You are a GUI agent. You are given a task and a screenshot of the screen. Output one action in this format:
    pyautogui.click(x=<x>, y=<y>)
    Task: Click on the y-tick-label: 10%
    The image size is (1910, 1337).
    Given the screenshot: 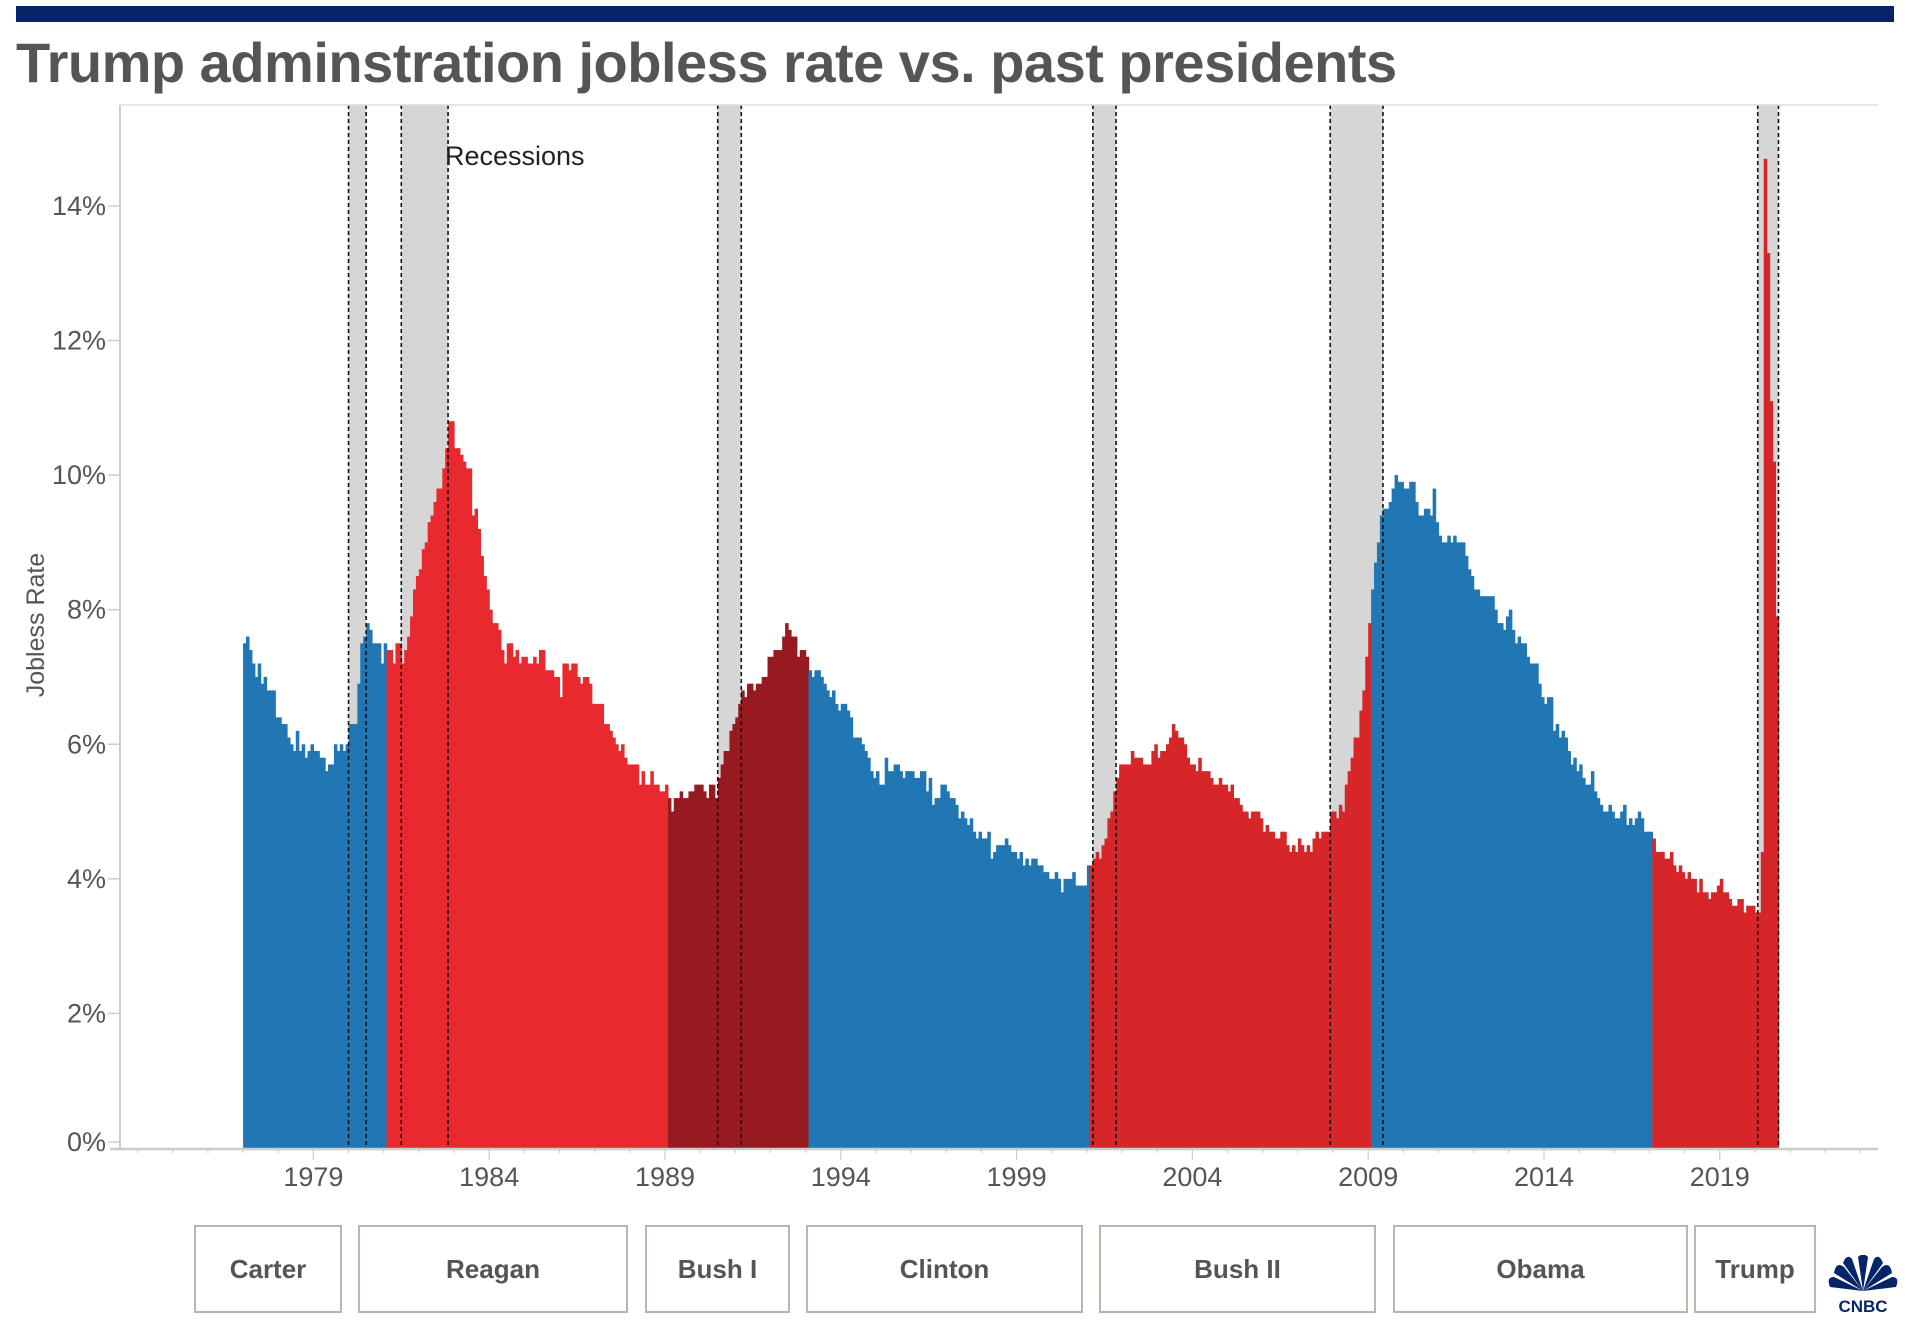 What is the action you would take?
    pyautogui.click(x=79, y=475)
    